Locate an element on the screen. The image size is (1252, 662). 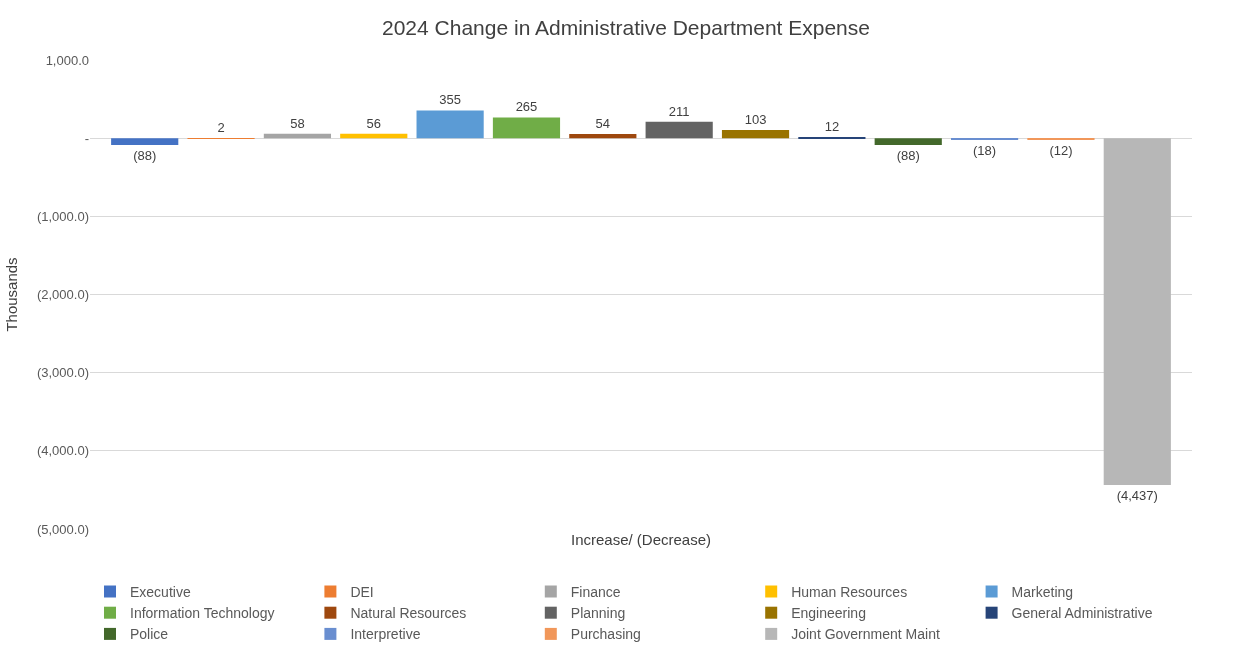
y-tick-label: (1,000.0) is located at coordinates (62, 216).